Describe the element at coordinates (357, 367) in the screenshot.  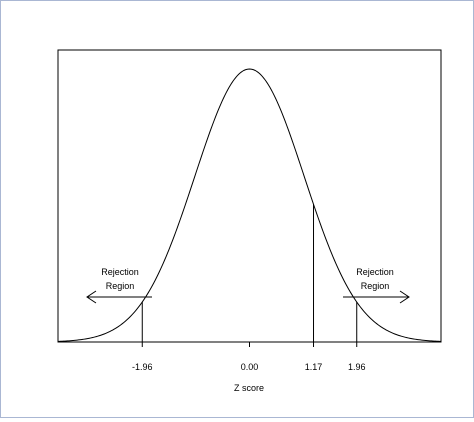
I see `x-tick-label-3: 1.96` at that location.